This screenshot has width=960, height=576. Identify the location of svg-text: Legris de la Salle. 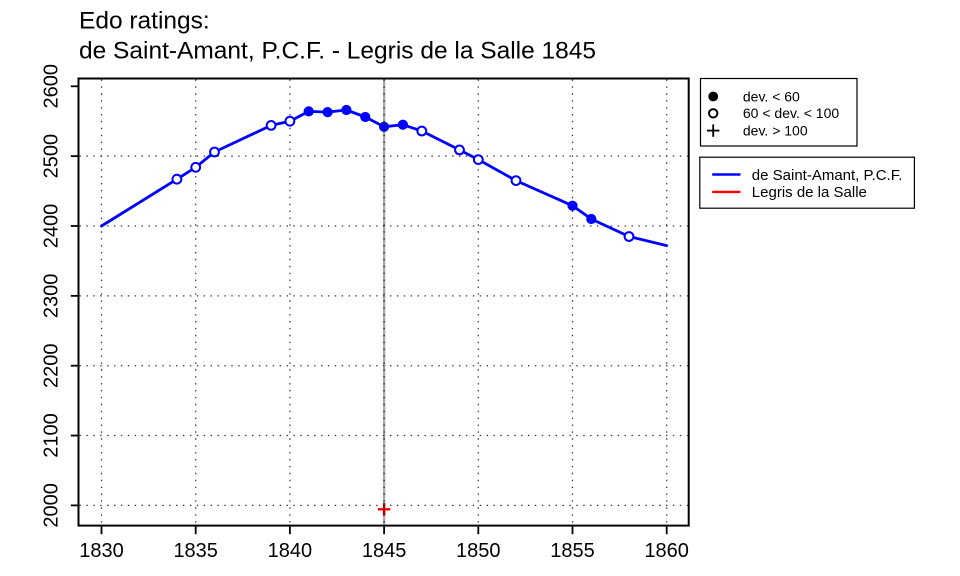
(809, 192).